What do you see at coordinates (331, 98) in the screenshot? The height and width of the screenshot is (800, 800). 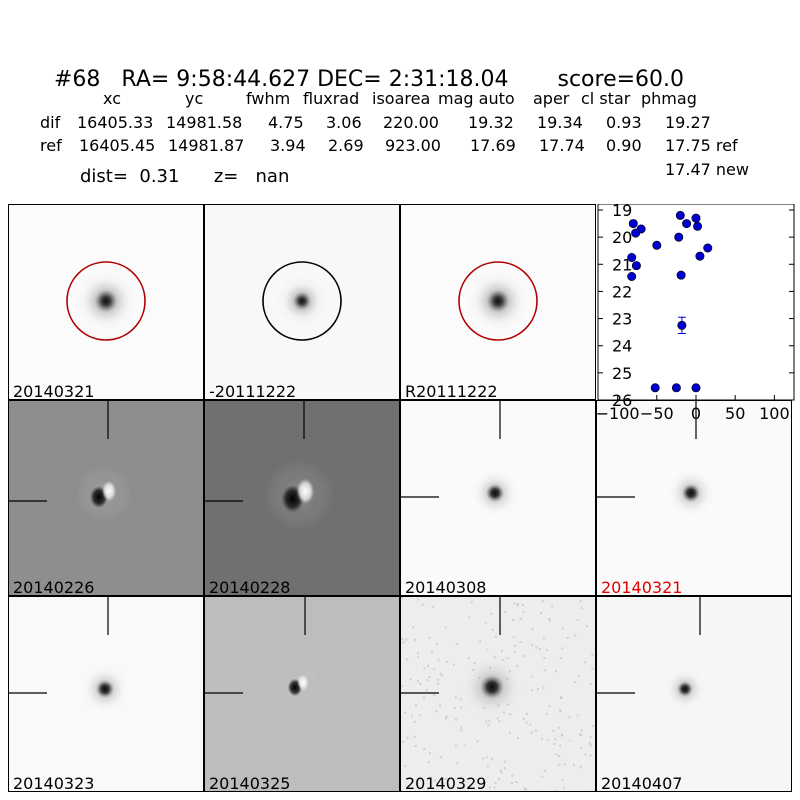 I see `col-fluxrad: fluxrad` at bounding box center [331, 98].